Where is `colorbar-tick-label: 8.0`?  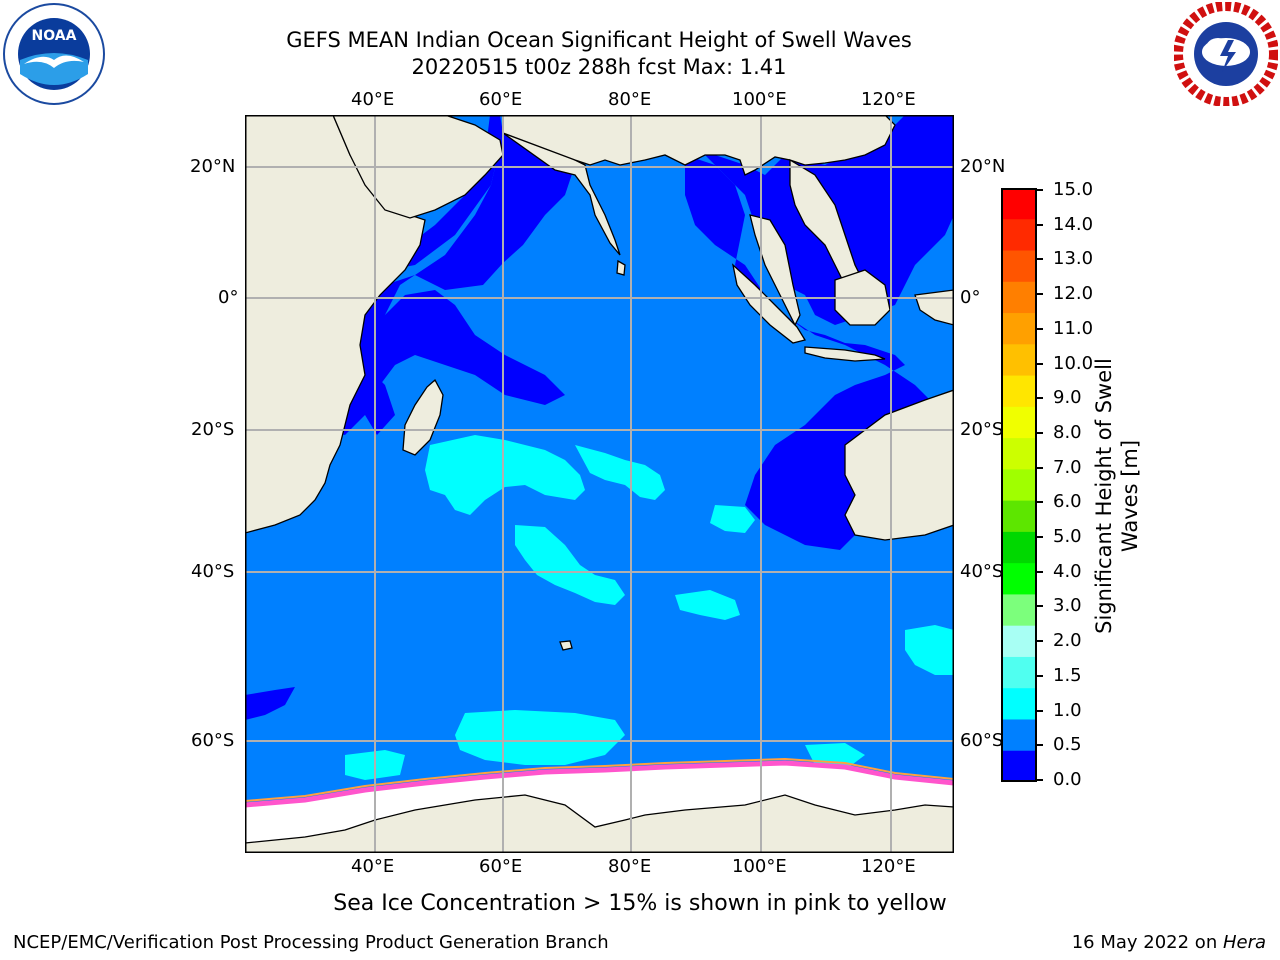 colorbar-tick-label: 8.0 is located at coordinates (1067, 432).